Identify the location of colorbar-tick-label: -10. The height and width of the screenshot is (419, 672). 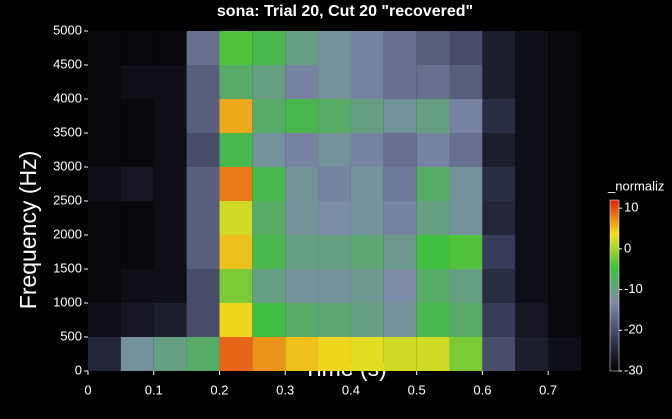
(633, 288).